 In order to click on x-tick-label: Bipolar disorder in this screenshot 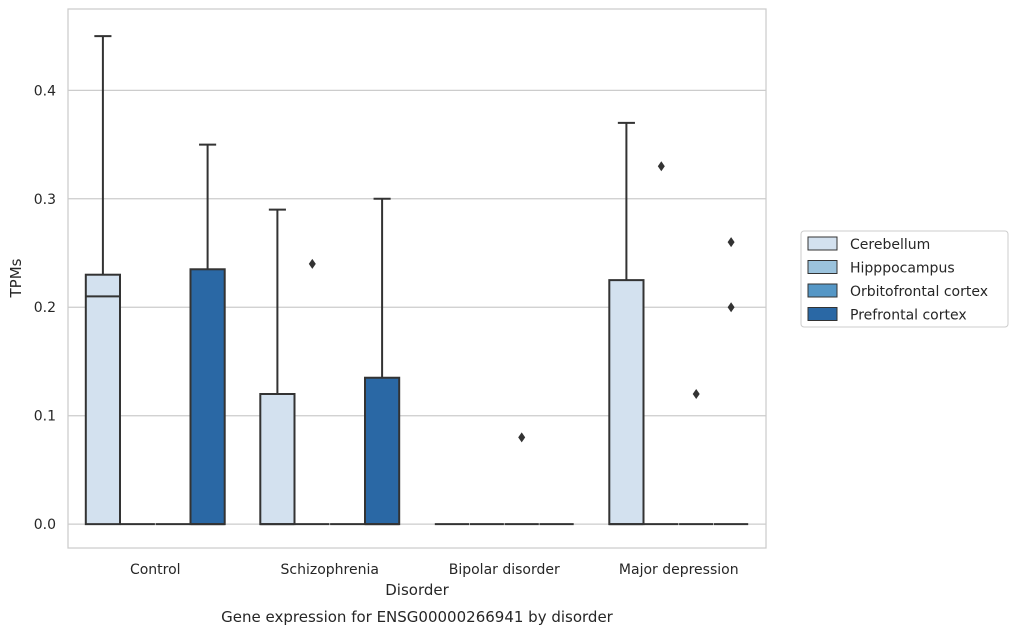, I will do `click(504, 570)`.